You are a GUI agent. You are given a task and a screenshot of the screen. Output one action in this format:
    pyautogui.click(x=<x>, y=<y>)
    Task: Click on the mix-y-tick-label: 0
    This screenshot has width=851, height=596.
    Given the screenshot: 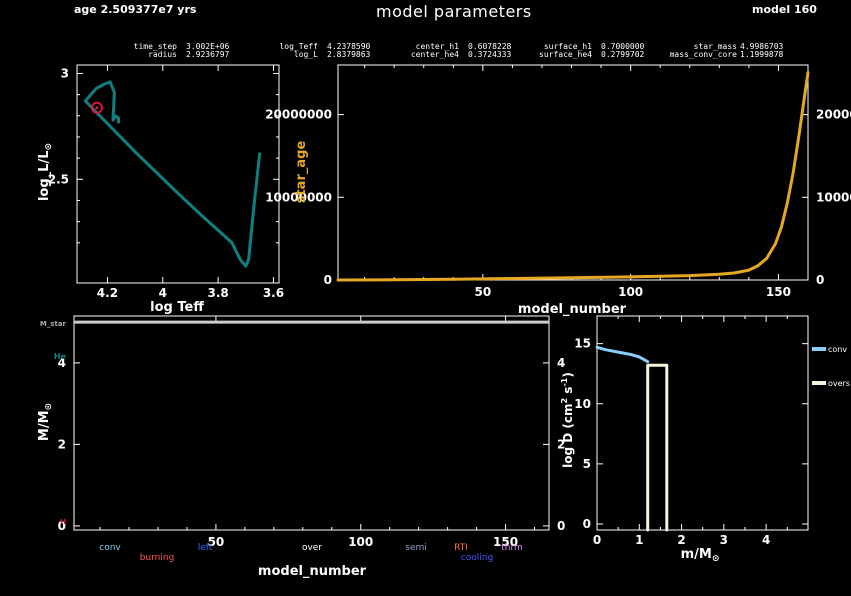 What is the action you would take?
    pyautogui.click(x=587, y=524)
    